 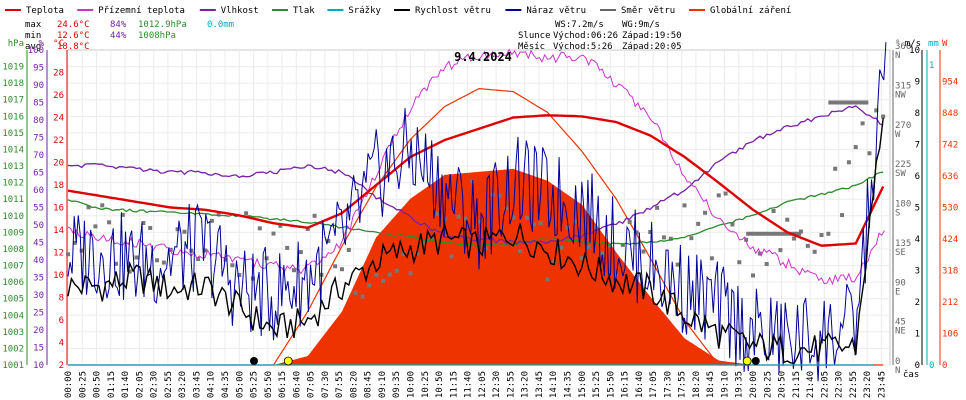 I want to click on x-tick-label: 06:15, so click(x=283, y=384).